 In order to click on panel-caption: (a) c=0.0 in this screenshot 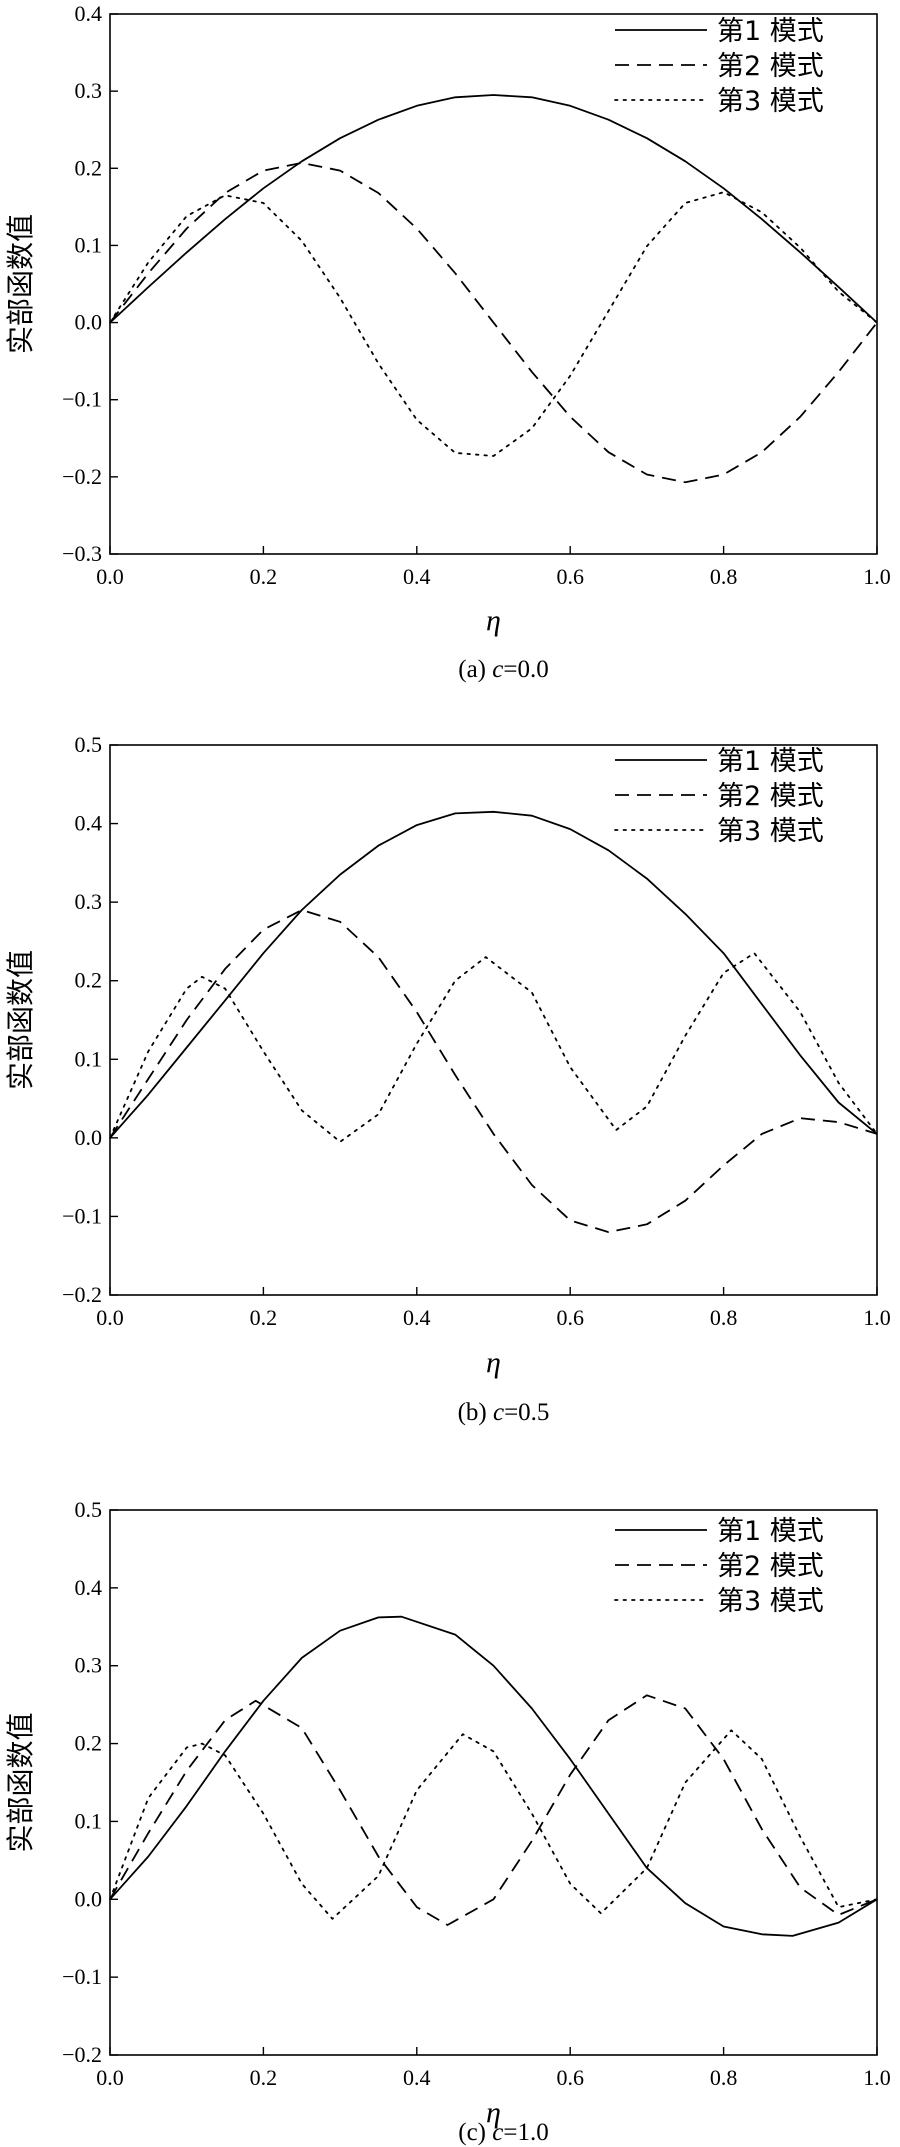, I will do `click(503, 669)`.